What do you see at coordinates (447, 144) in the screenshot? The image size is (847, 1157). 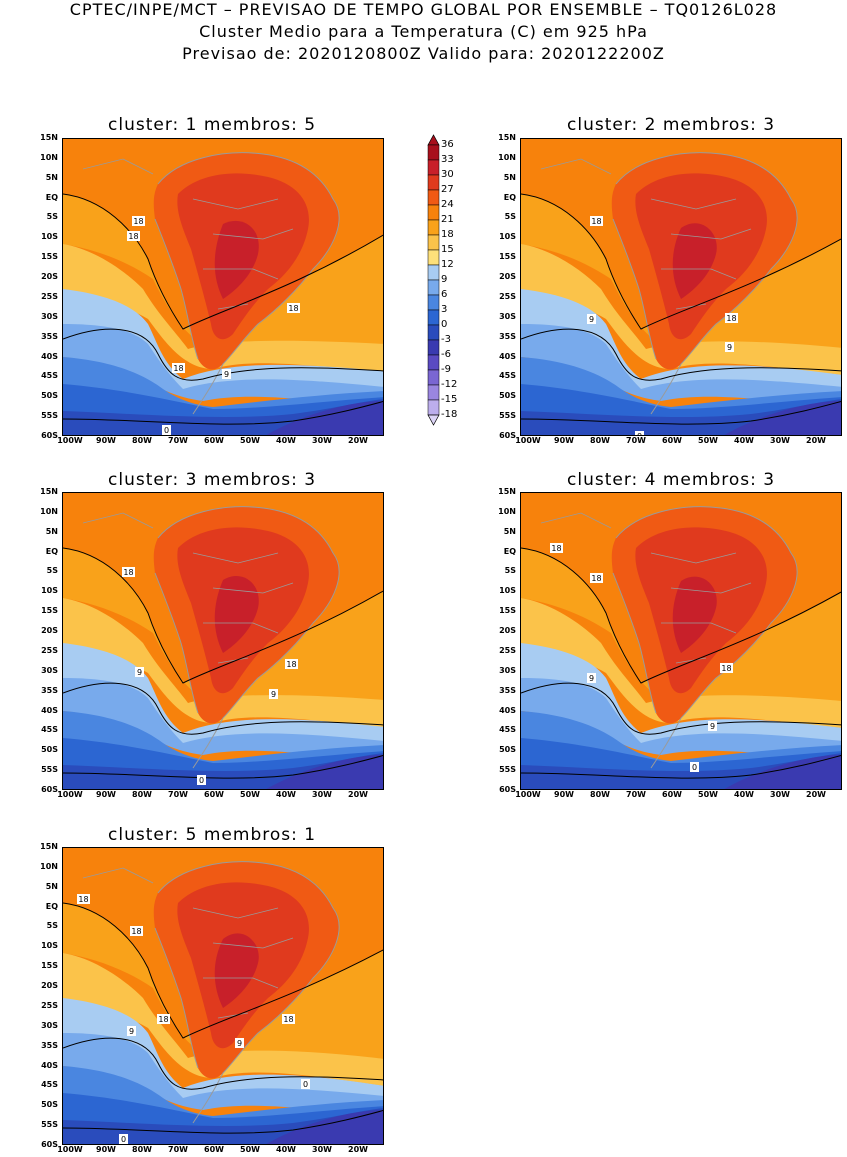 I see `colorbar-label: 36` at bounding box center [447, 144].